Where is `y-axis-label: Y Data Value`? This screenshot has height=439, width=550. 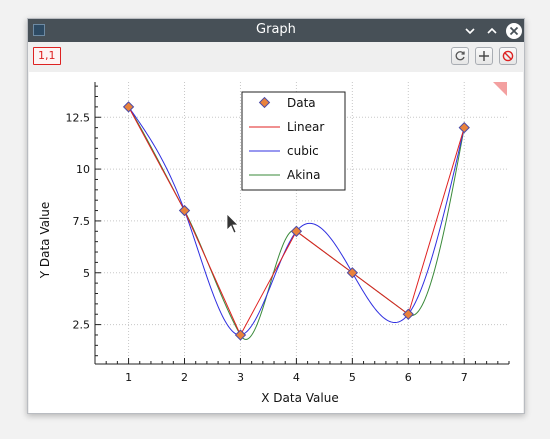
y-axis-label: Y Data Value is located at coordinates (45, 241).